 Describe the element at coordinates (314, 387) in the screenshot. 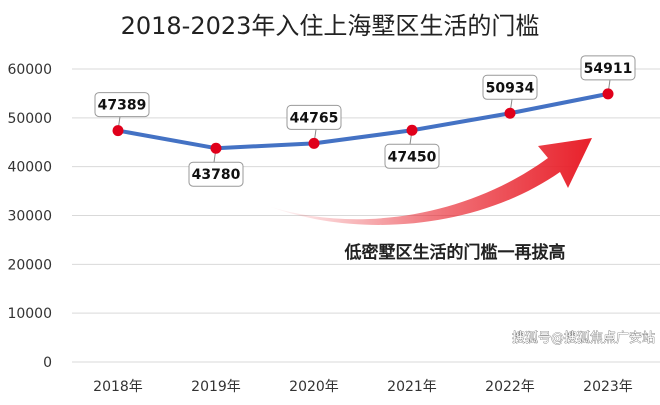

I see `x-tick-label: 2020年` at that location.